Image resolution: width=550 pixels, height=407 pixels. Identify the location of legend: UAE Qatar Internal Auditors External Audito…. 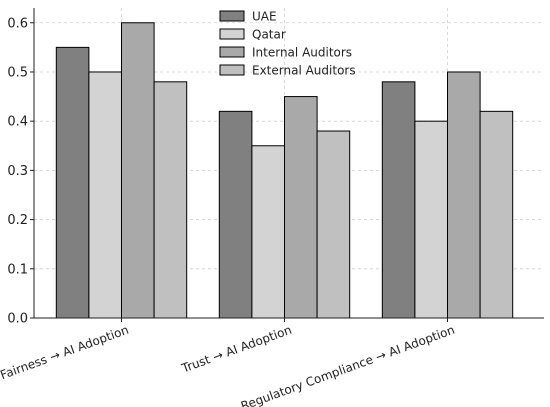
(287, 44).